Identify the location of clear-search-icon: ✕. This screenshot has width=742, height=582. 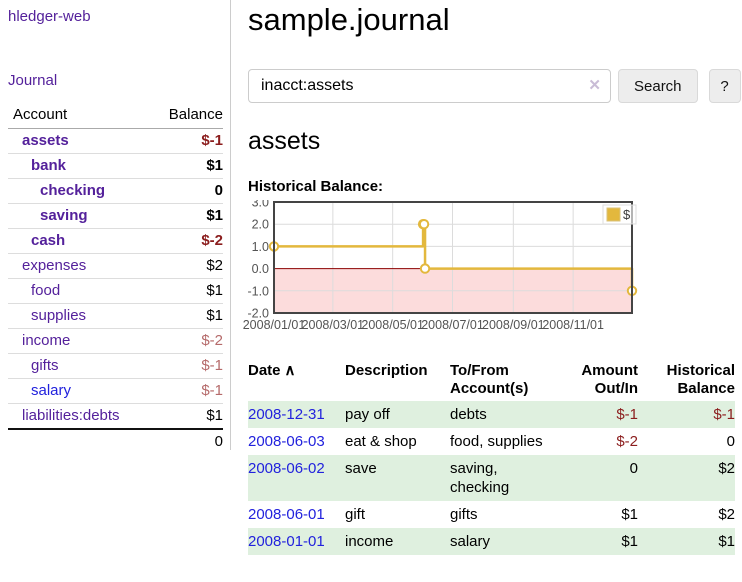
(594, 85).